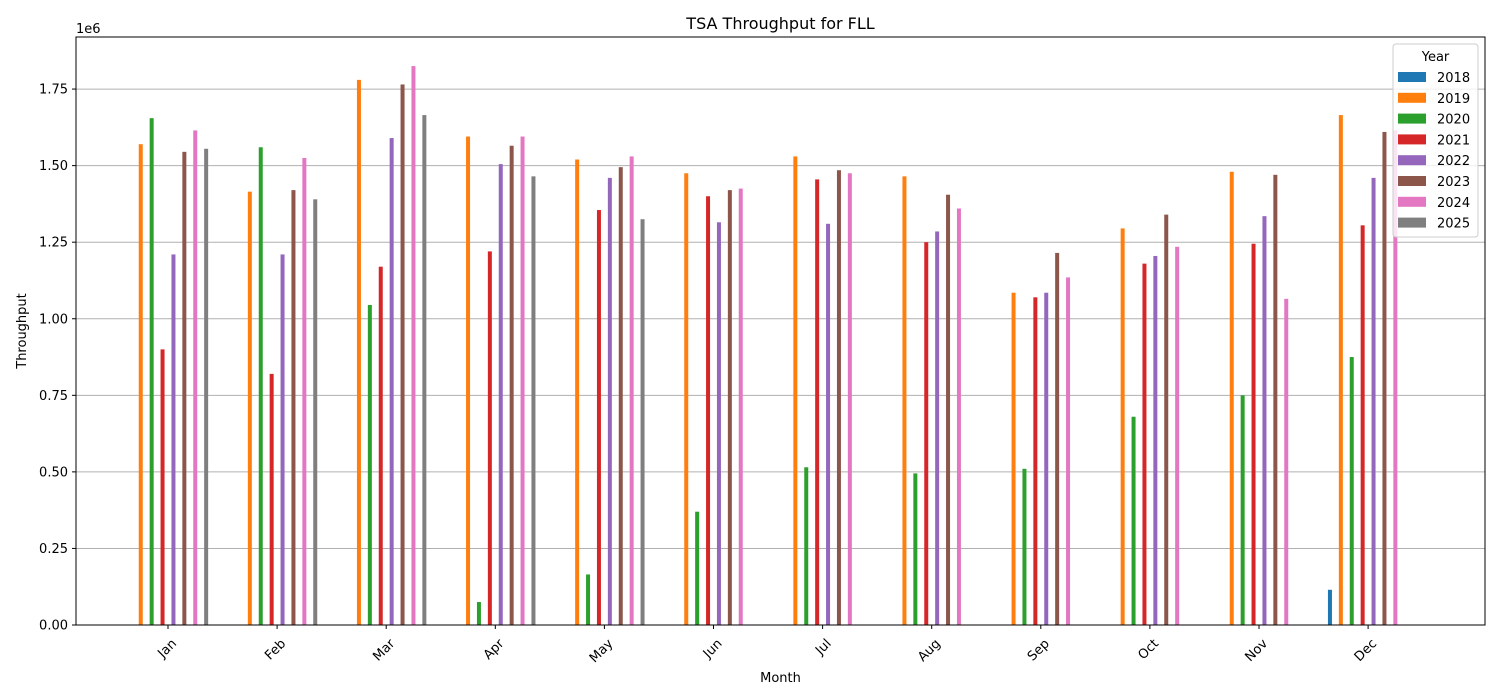 Image resolution: width=1500 pixels, height=700 pixels. What do you see at coordinates (1453, 120) in the screenshot?
I see `legend-label-2020: 2020` at bounding box center [1453, 120].